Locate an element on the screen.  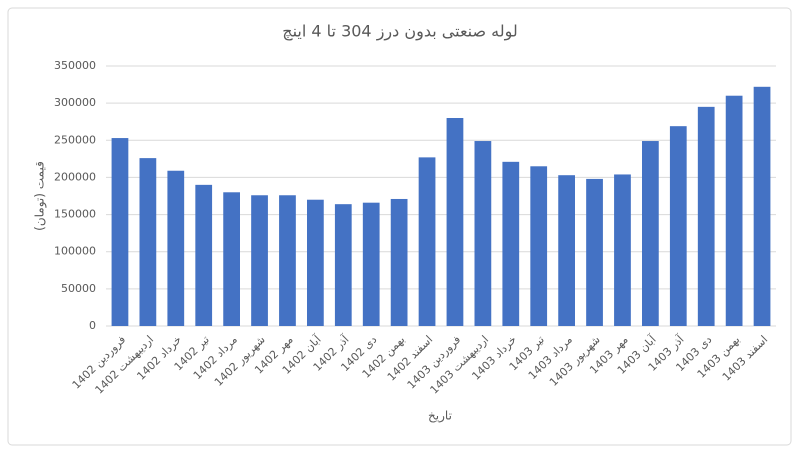
y-tick-label: 350000 is located at coordinates (75, 65).